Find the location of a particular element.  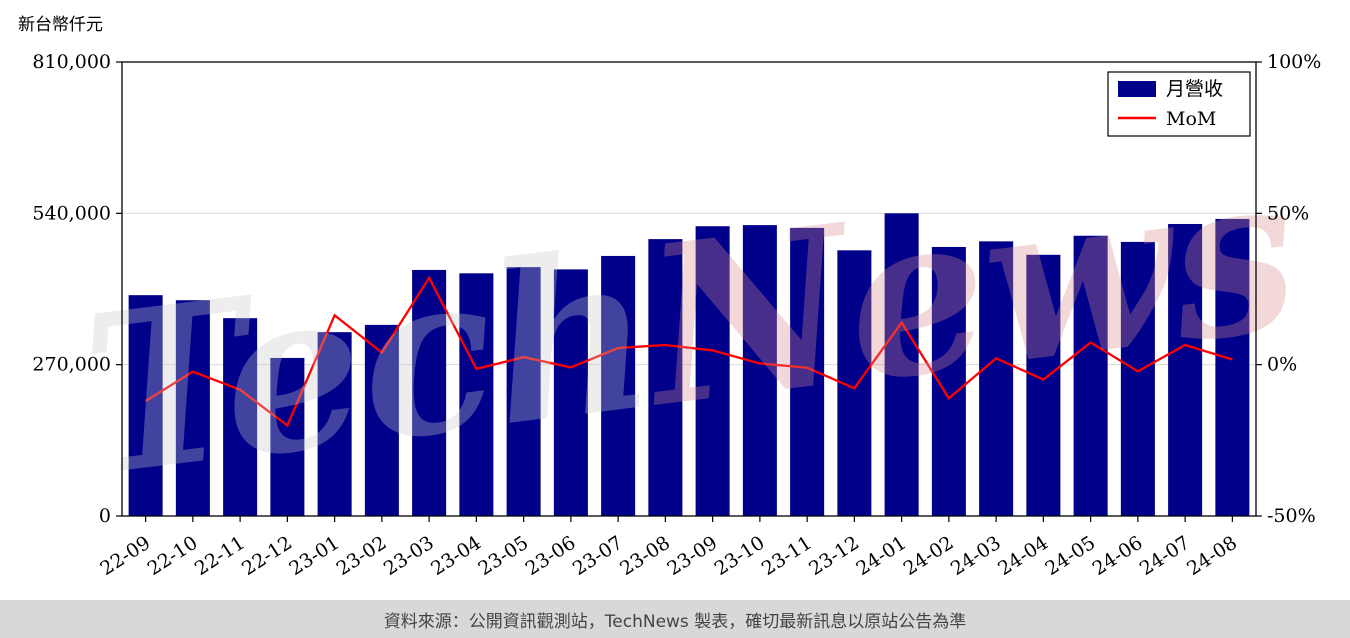

x-tick-label: 23-11 is located at coordinates (787, 556).